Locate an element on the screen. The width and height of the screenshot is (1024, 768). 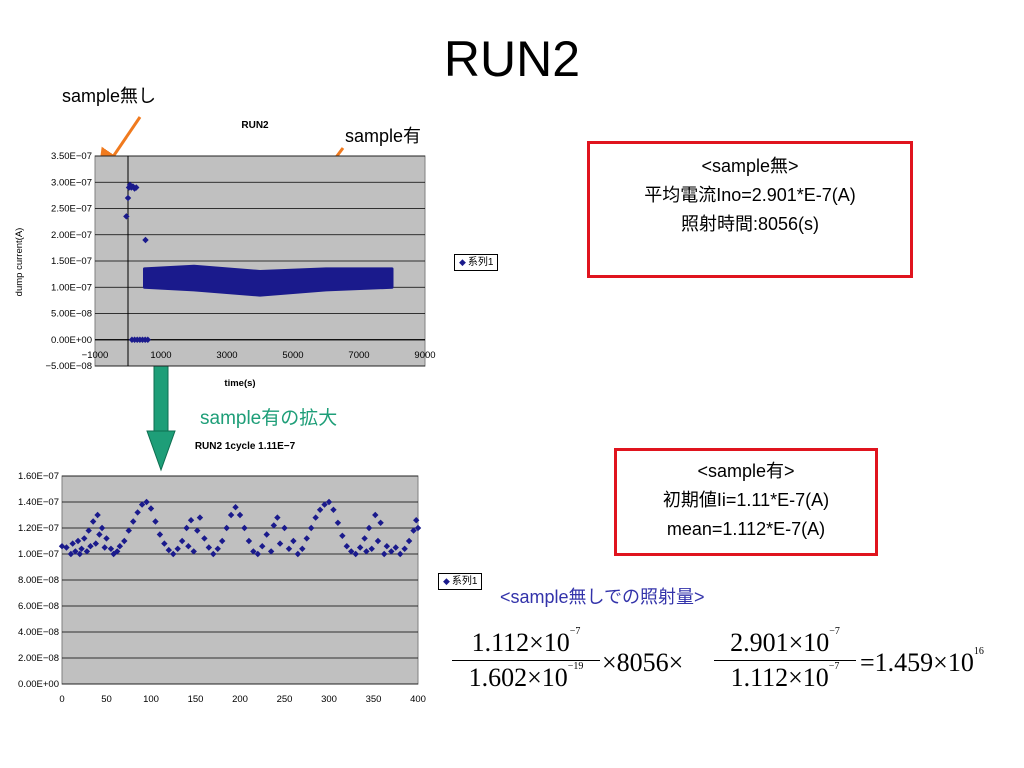
y-tick-label: 5.00E−08 is located at coordinates (71, 314).